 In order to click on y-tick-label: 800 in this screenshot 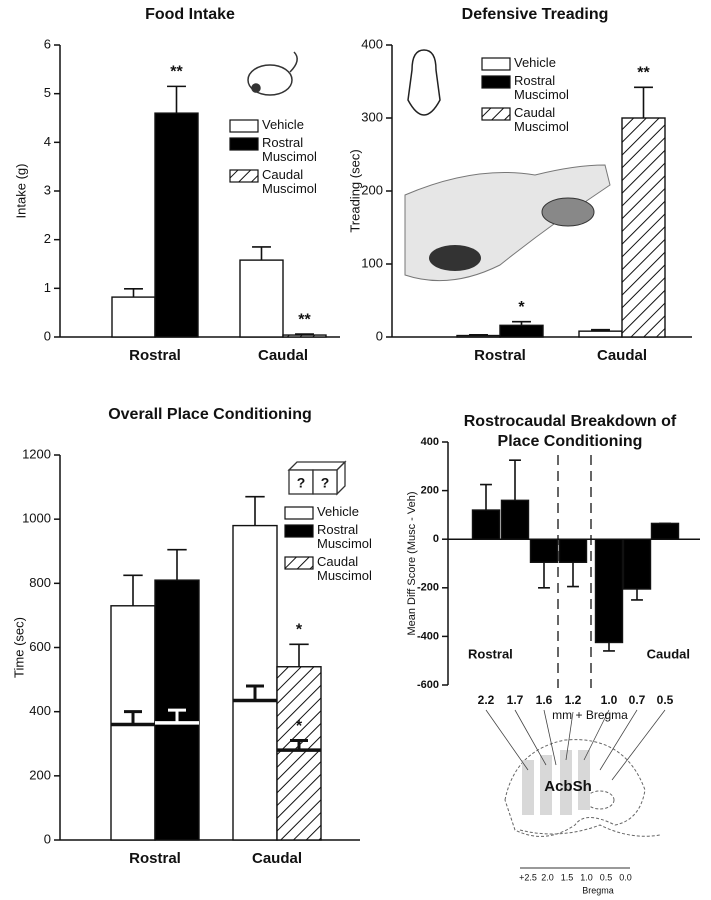, I will do `click(40, 582)`.